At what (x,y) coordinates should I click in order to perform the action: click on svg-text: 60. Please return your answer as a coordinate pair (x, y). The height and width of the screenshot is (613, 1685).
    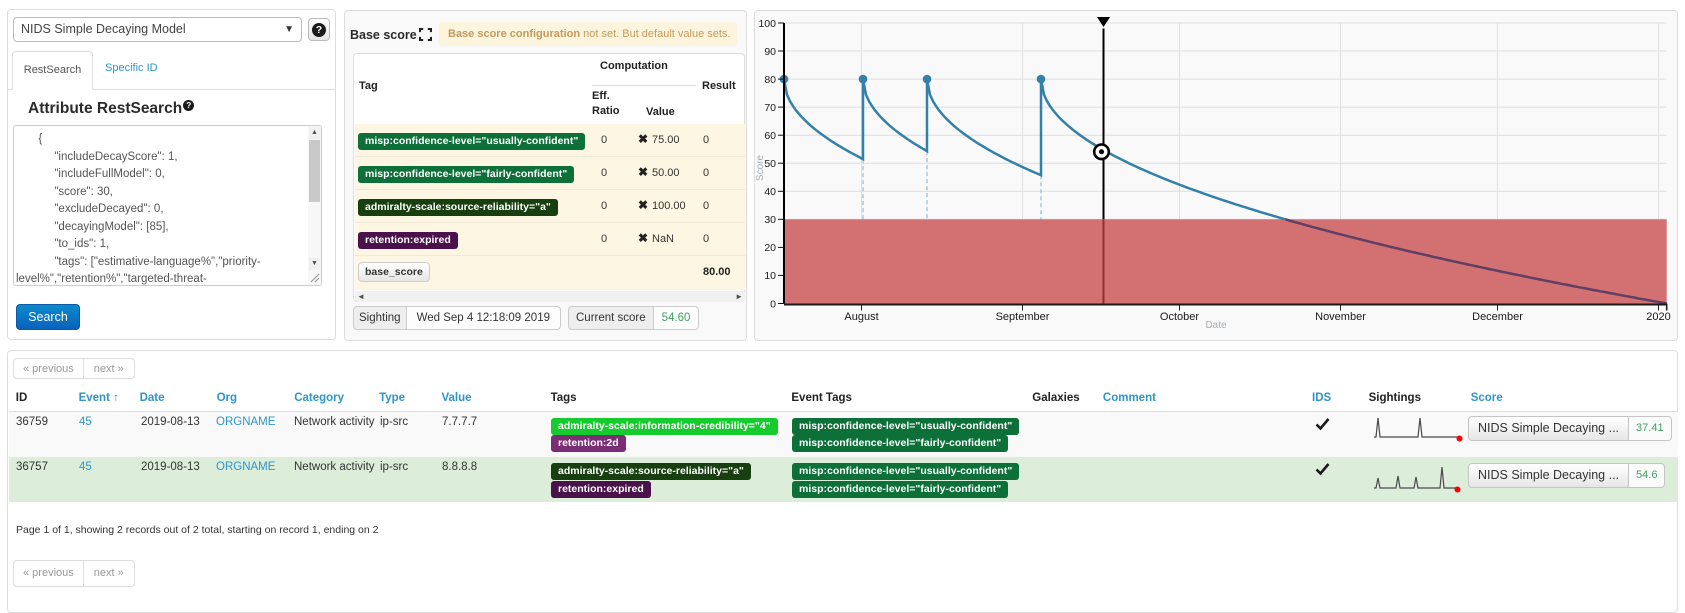
    Looking at the image, I should click on (770, 136).